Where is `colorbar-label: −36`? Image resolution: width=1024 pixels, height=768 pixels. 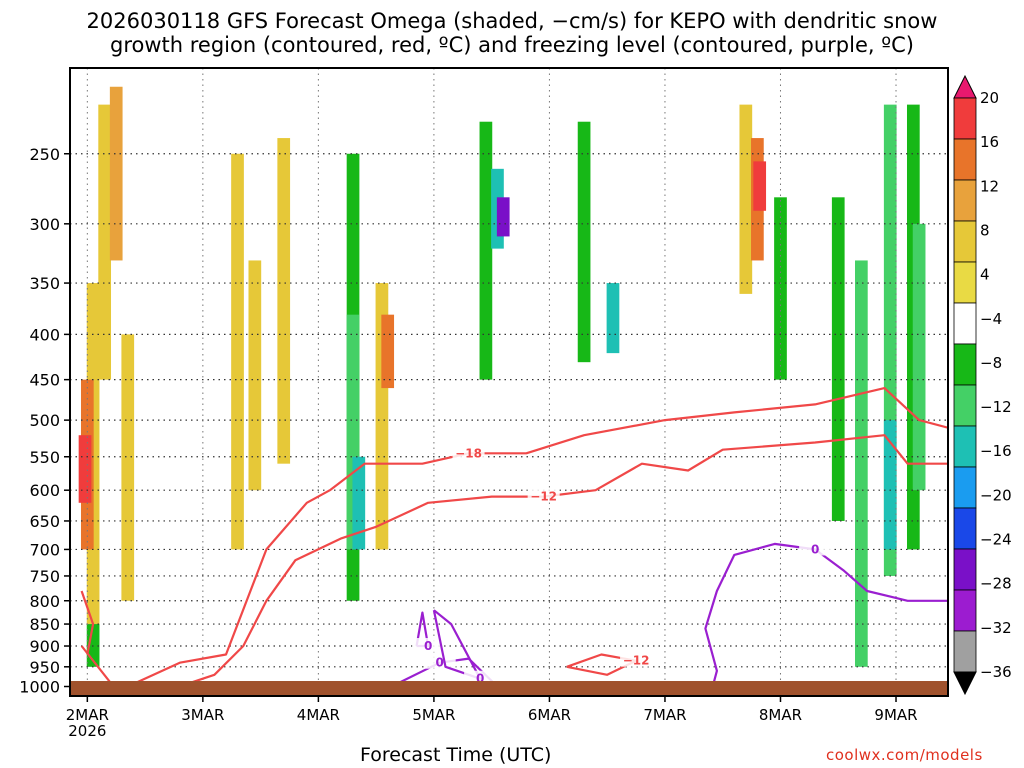 colorbar-label: −36 is located at coordinates (996, 672).